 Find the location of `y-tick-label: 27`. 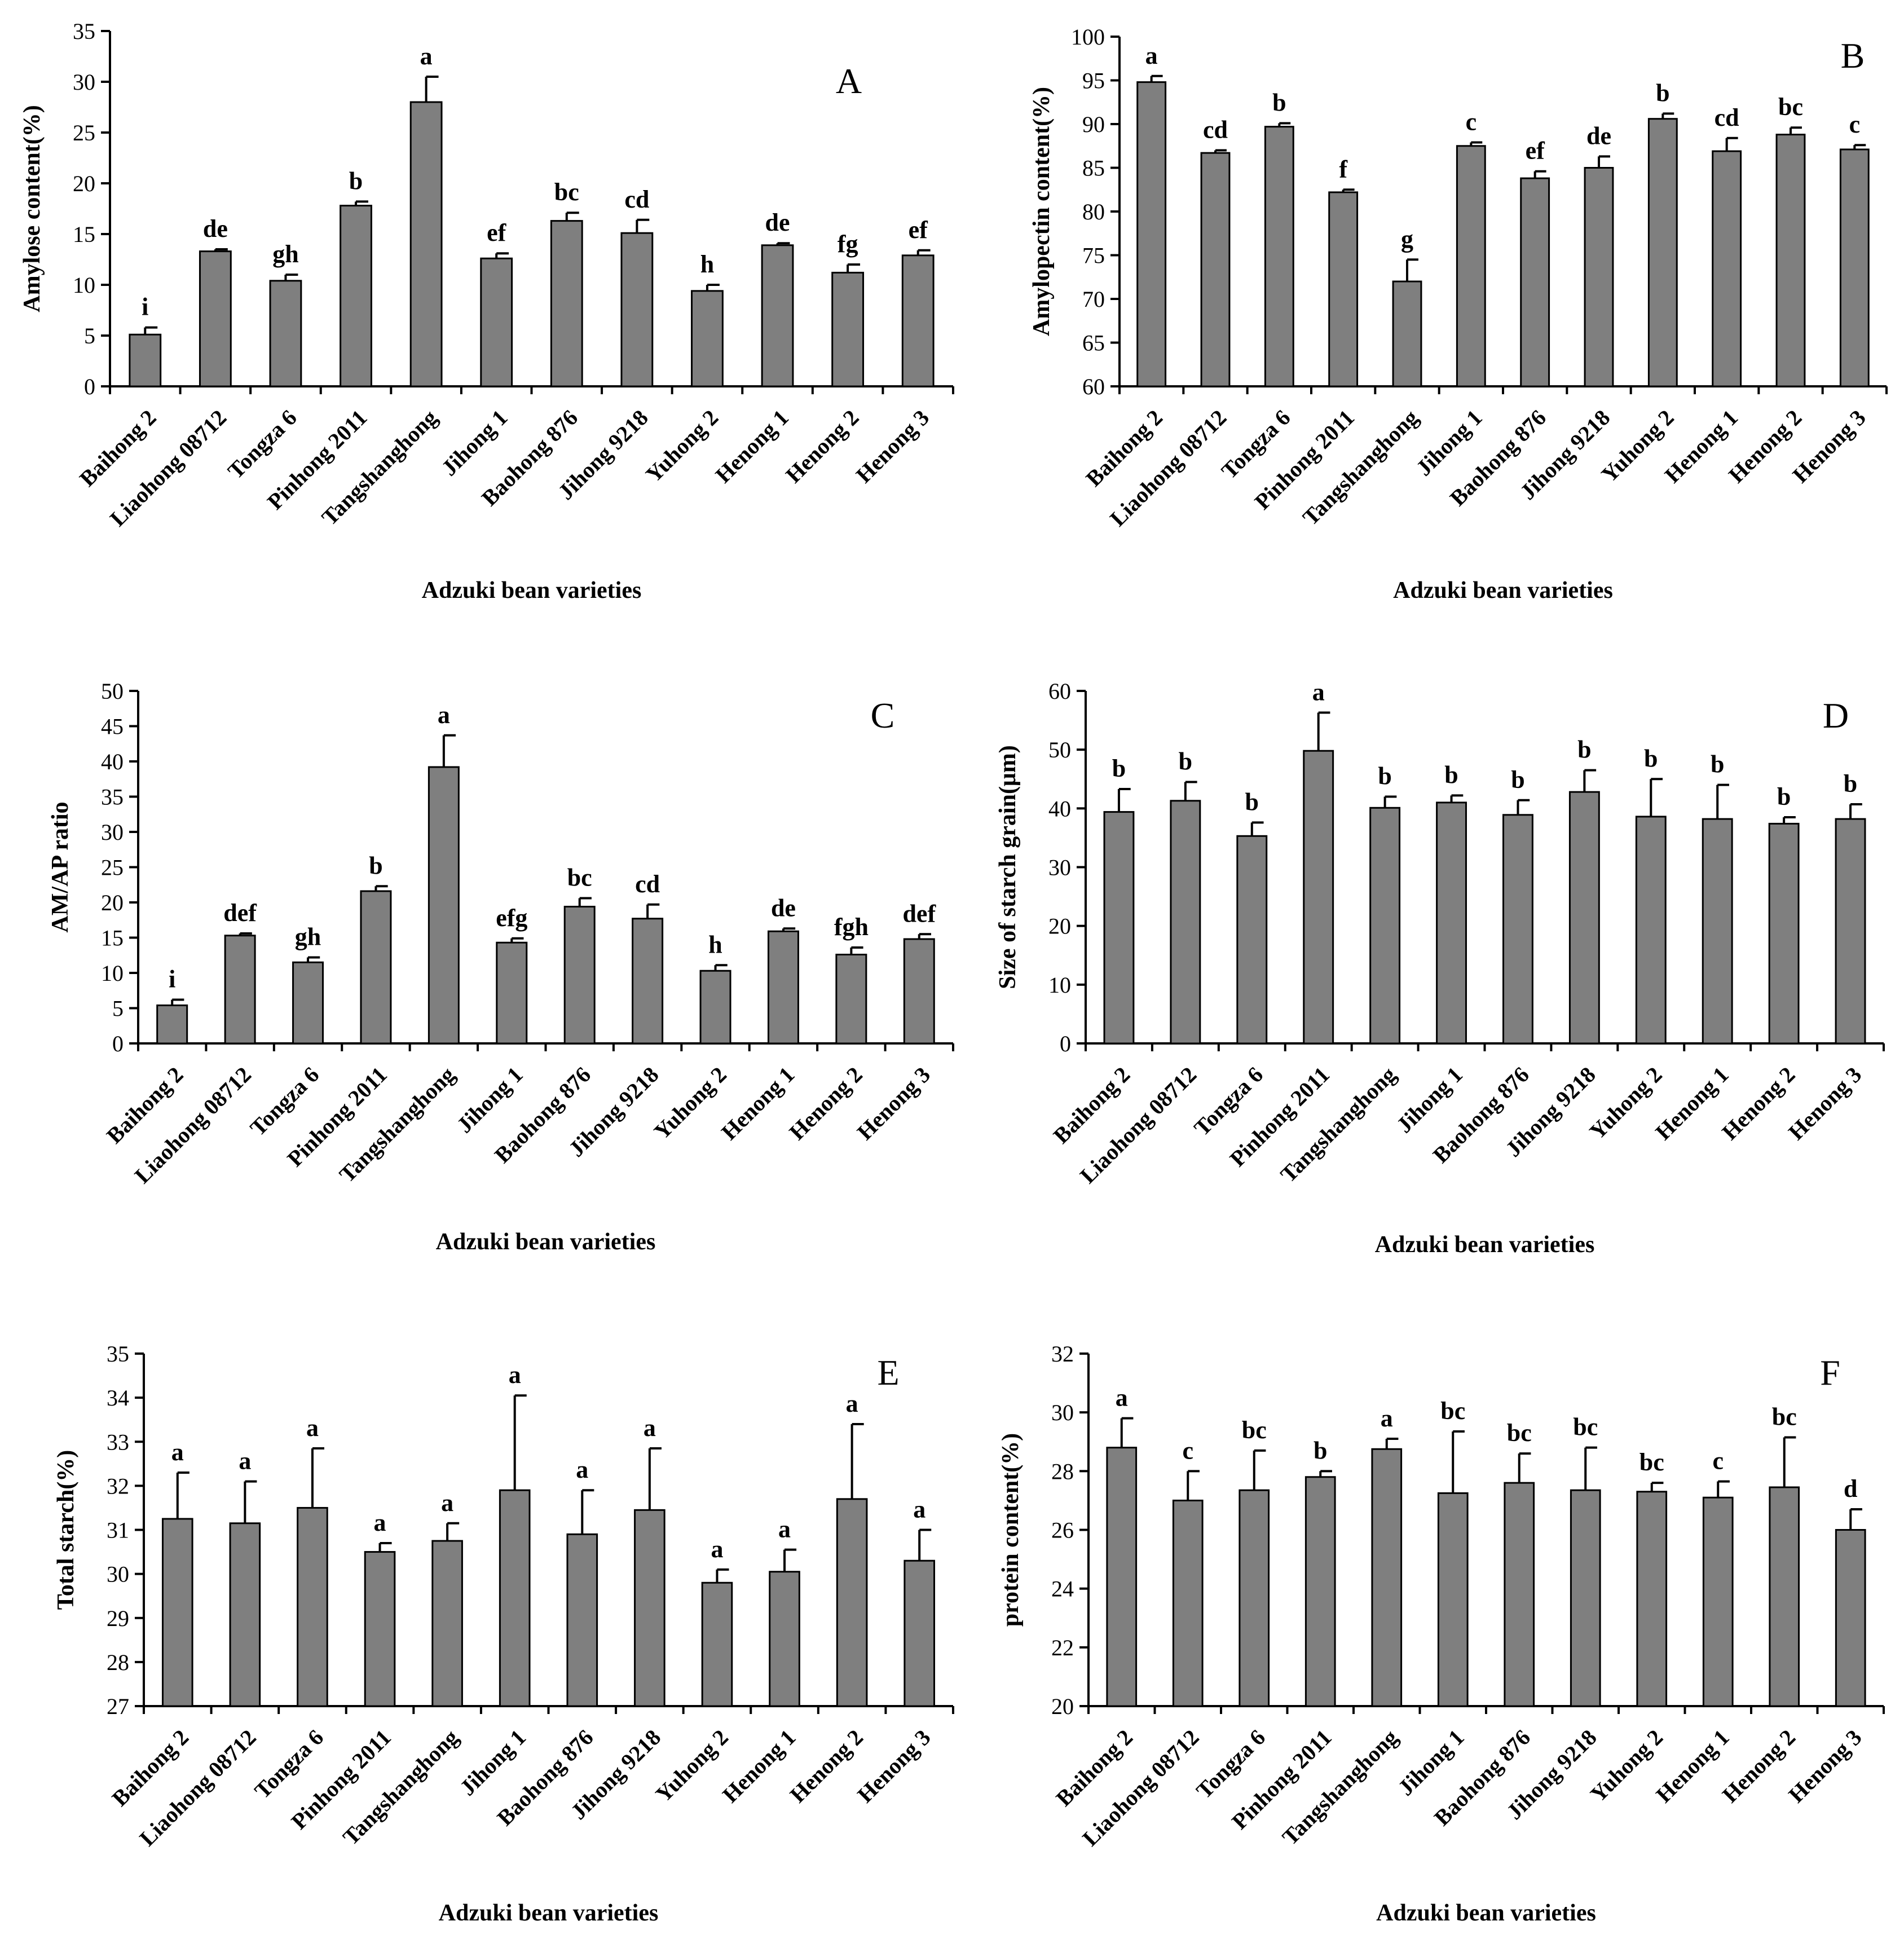

y-tick-label: 27 is located at coordinates (118, 1706).